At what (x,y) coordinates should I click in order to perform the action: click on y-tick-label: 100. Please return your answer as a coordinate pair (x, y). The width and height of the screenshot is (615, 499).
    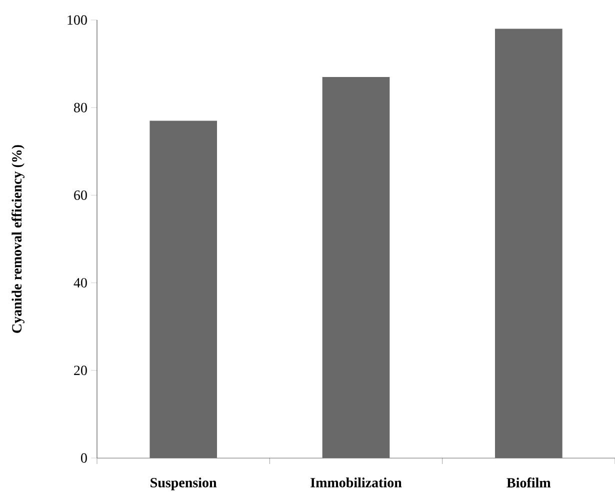
    Looking at the image, I should click on (77, 20).